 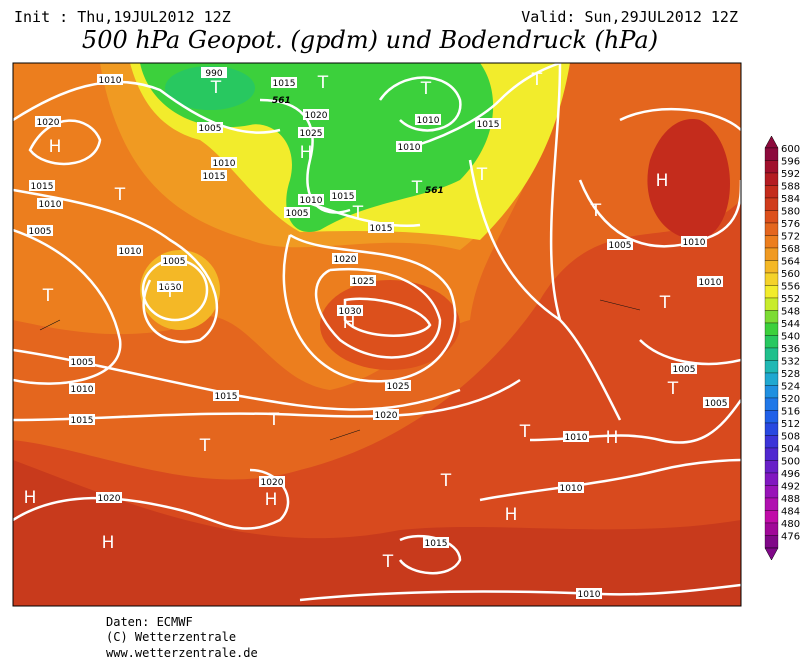 What do you see at coordinates (790, 299) in the screenshot?
I see `legend-label: 552` at bounding box center [790, 299].